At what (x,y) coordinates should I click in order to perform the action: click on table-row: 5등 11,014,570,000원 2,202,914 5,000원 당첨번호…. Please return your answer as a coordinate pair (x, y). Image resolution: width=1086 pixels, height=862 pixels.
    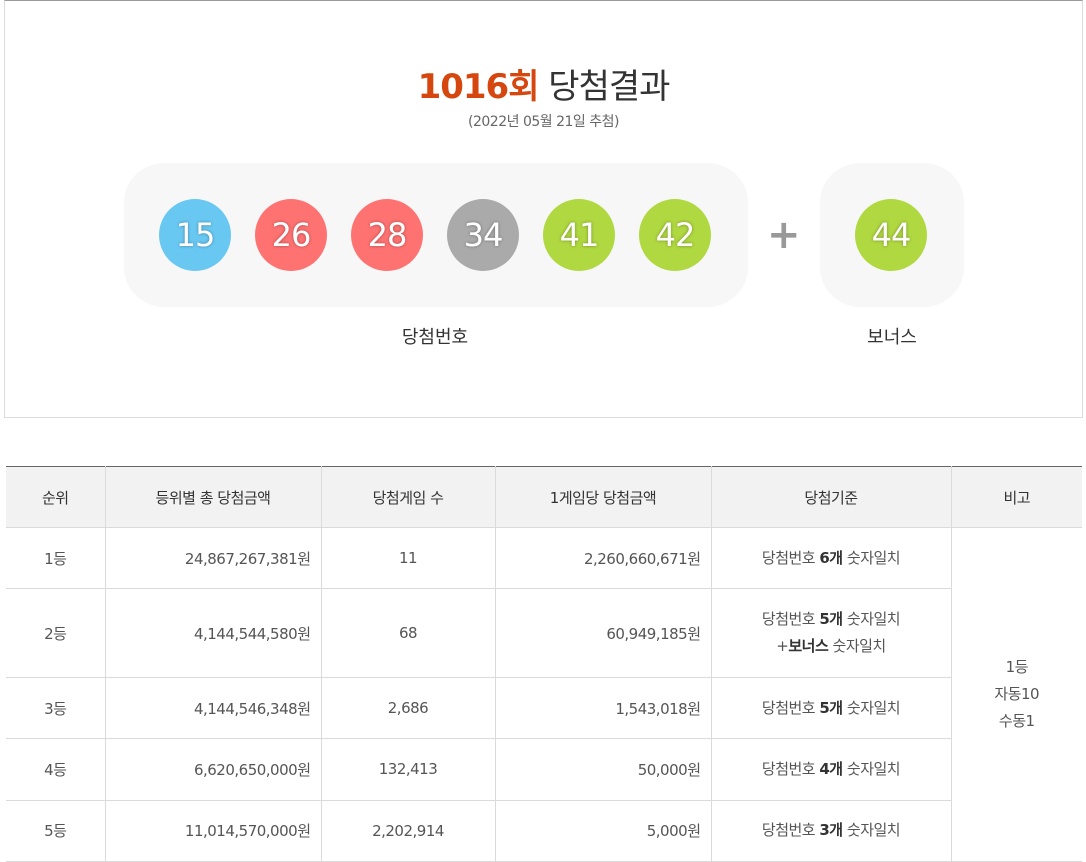
    Looking at the image, I should click on (544, 830).